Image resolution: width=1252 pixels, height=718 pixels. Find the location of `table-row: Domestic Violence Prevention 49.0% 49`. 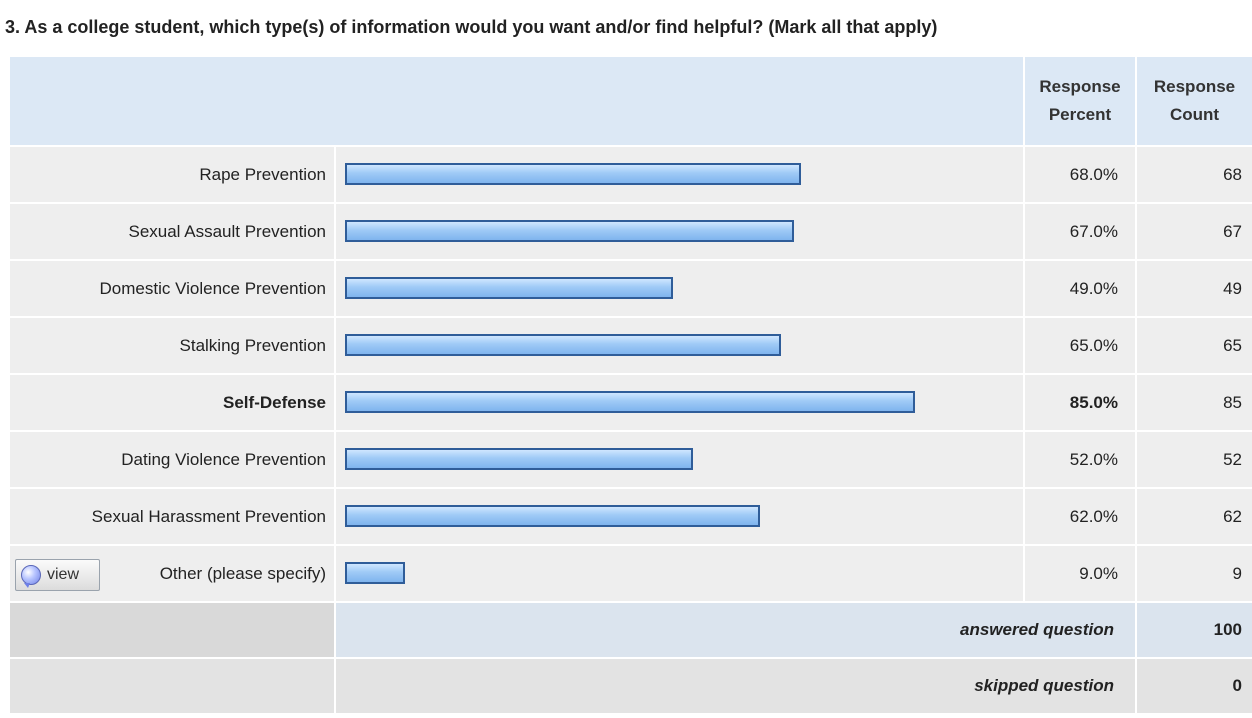

table-row: Domestic Violence Prevention 49.0% 49 is located at coordinates (631, 289).